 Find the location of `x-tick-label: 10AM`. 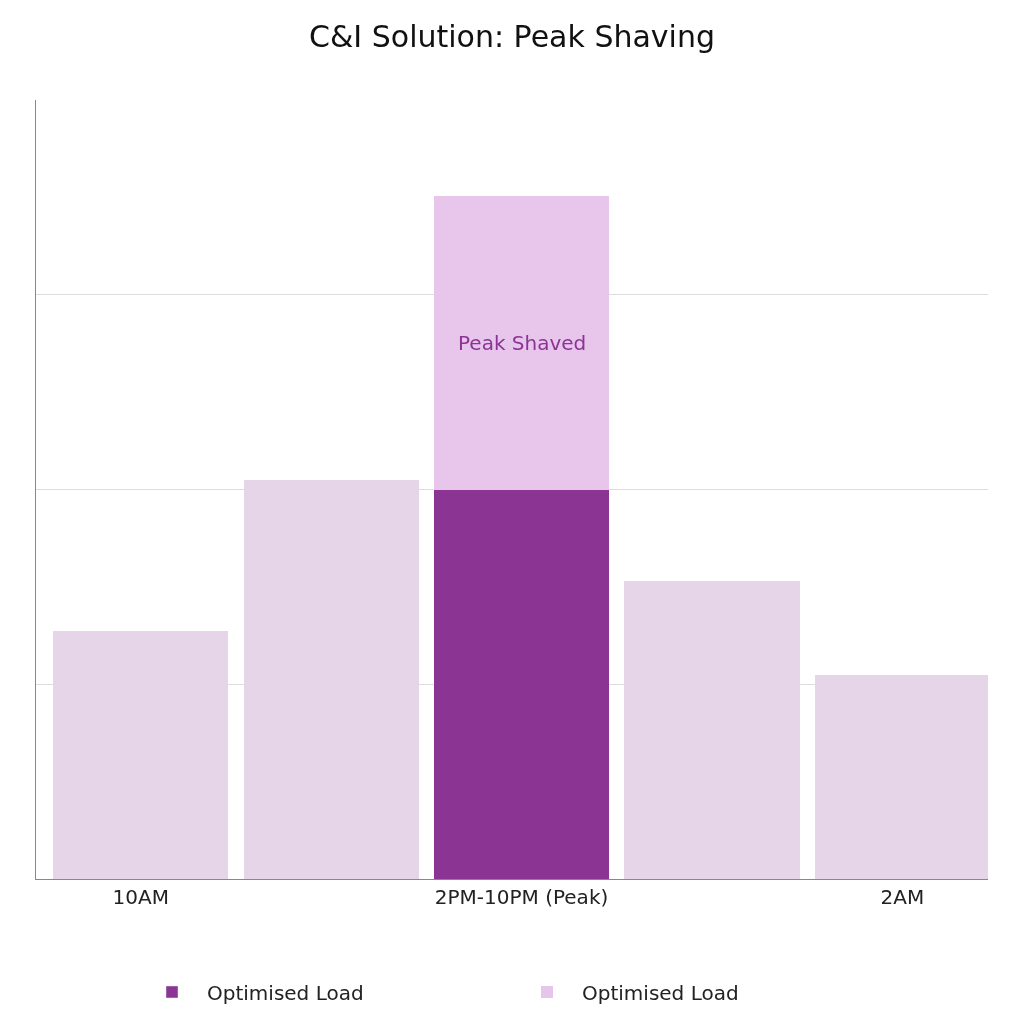

x-tick-label: 10AM is located at coordinates (140, 897).